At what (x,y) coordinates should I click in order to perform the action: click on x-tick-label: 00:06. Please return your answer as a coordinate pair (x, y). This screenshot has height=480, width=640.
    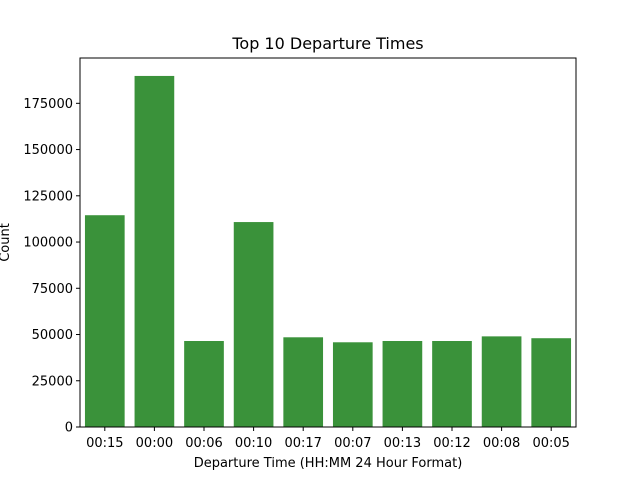
    Looking at the image, I should click on (203, 443).